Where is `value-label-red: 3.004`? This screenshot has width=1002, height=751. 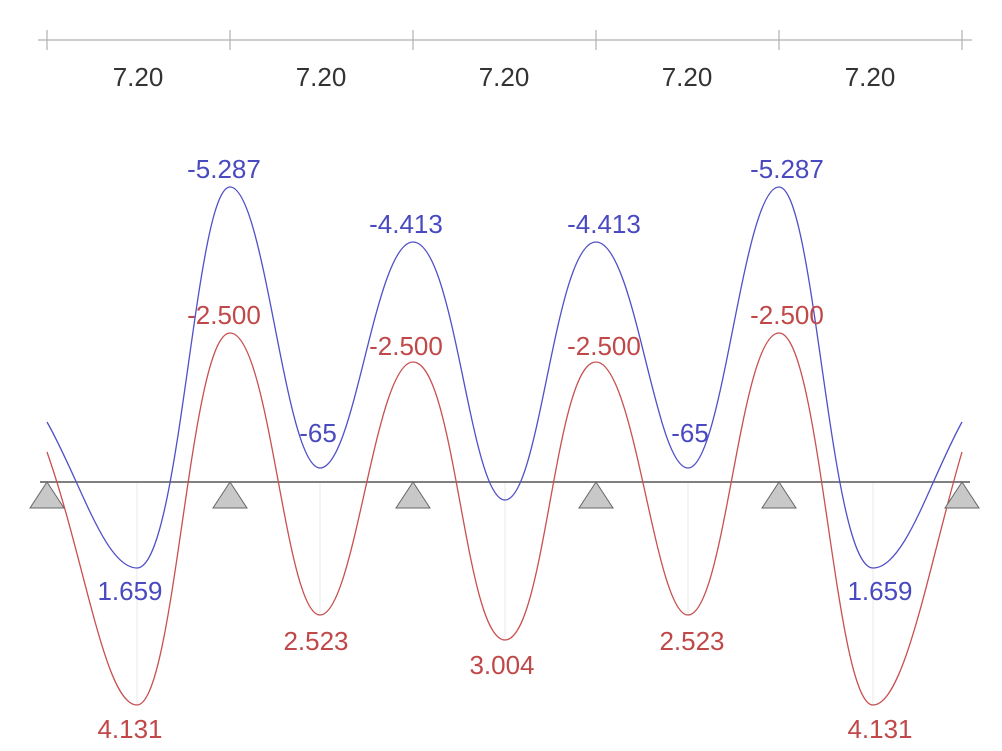 value-label-red: 3.004 is located at coordinates (501, 665).